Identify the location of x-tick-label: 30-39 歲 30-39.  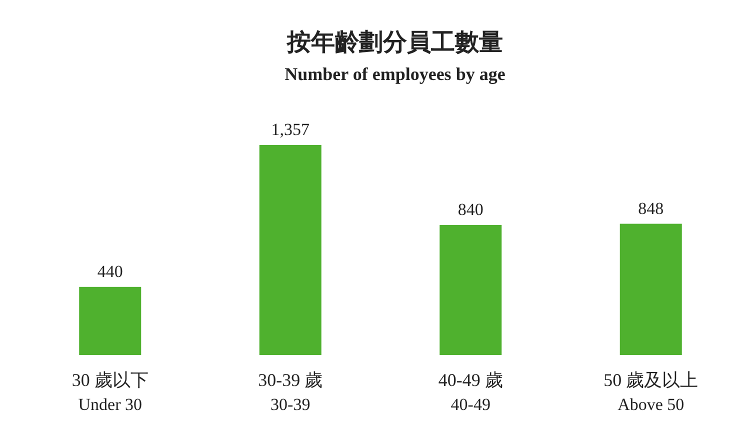
(290, 392).